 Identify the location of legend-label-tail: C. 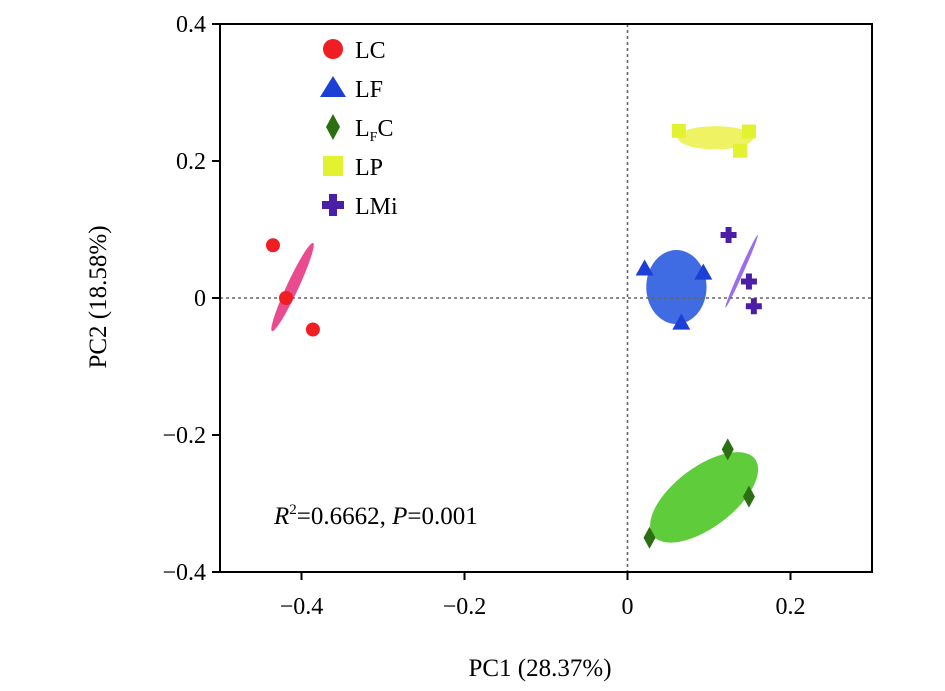
(385, 129).